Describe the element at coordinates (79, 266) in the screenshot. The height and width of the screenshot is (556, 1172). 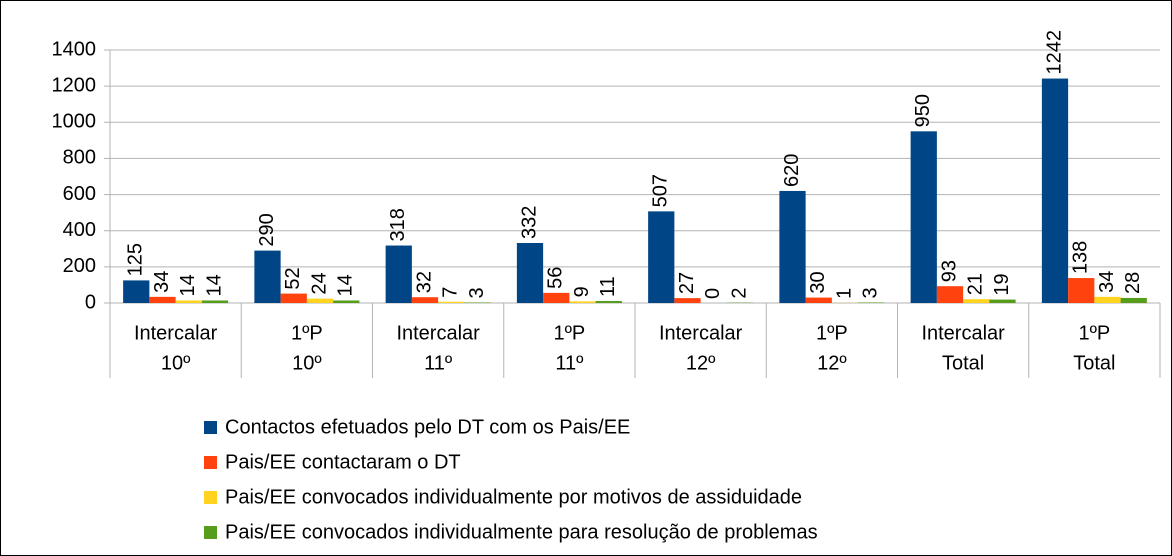
I see `y-tick-label: 200` at that location.